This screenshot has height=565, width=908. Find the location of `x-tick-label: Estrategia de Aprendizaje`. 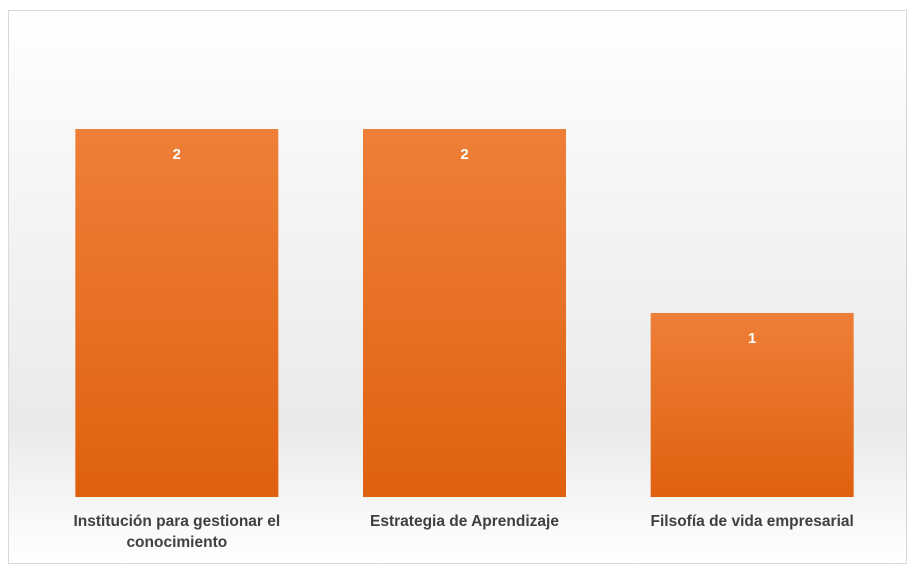

x-tick-label: Estrategia de Aprendizaje is located at coordinates (464, 521).